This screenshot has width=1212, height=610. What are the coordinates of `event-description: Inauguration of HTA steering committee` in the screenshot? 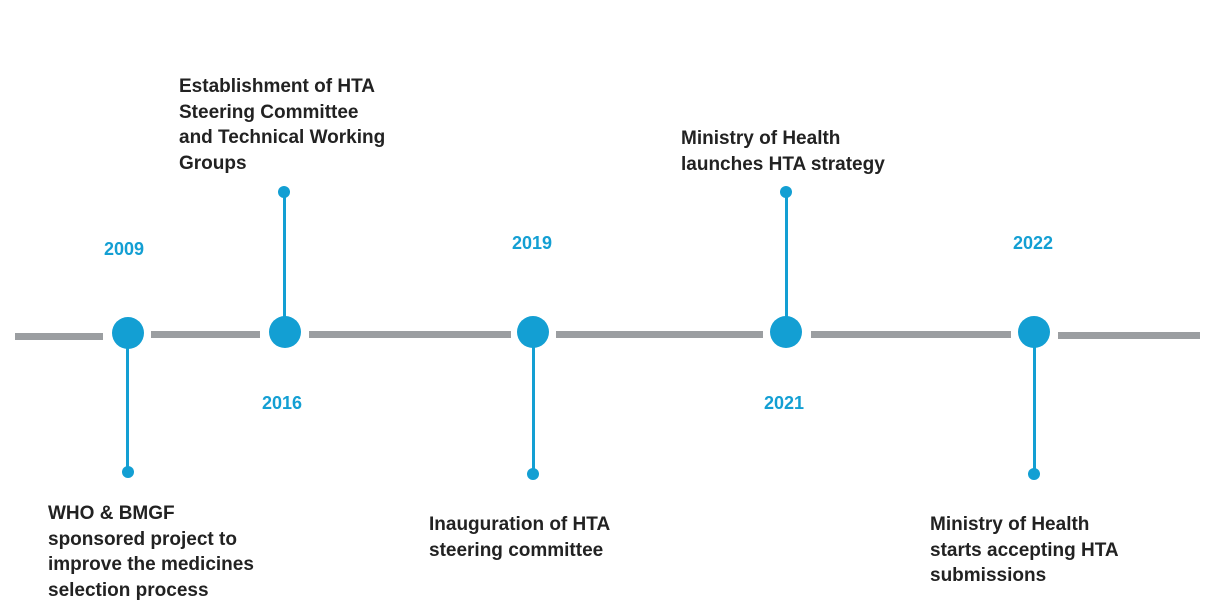 It's located at (520, 537).